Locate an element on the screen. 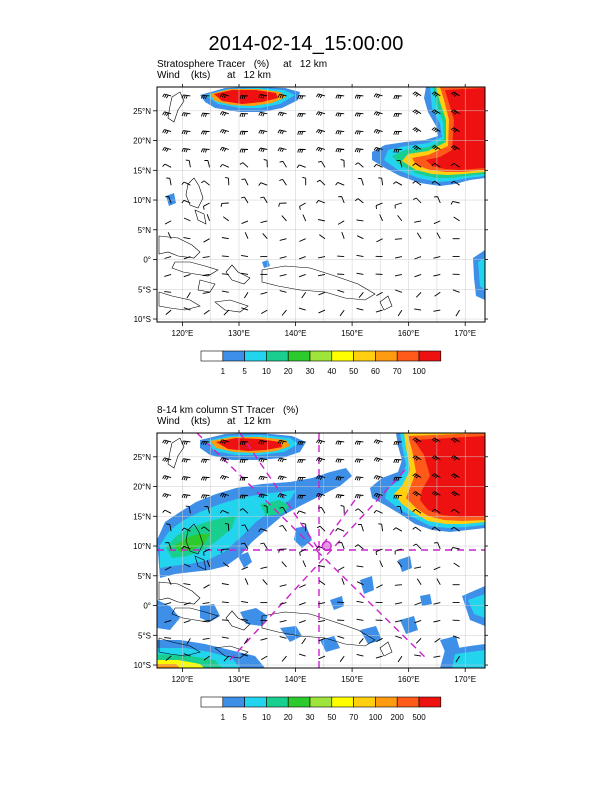  colorbar-label: 1 is located at coordinates (223, 717).